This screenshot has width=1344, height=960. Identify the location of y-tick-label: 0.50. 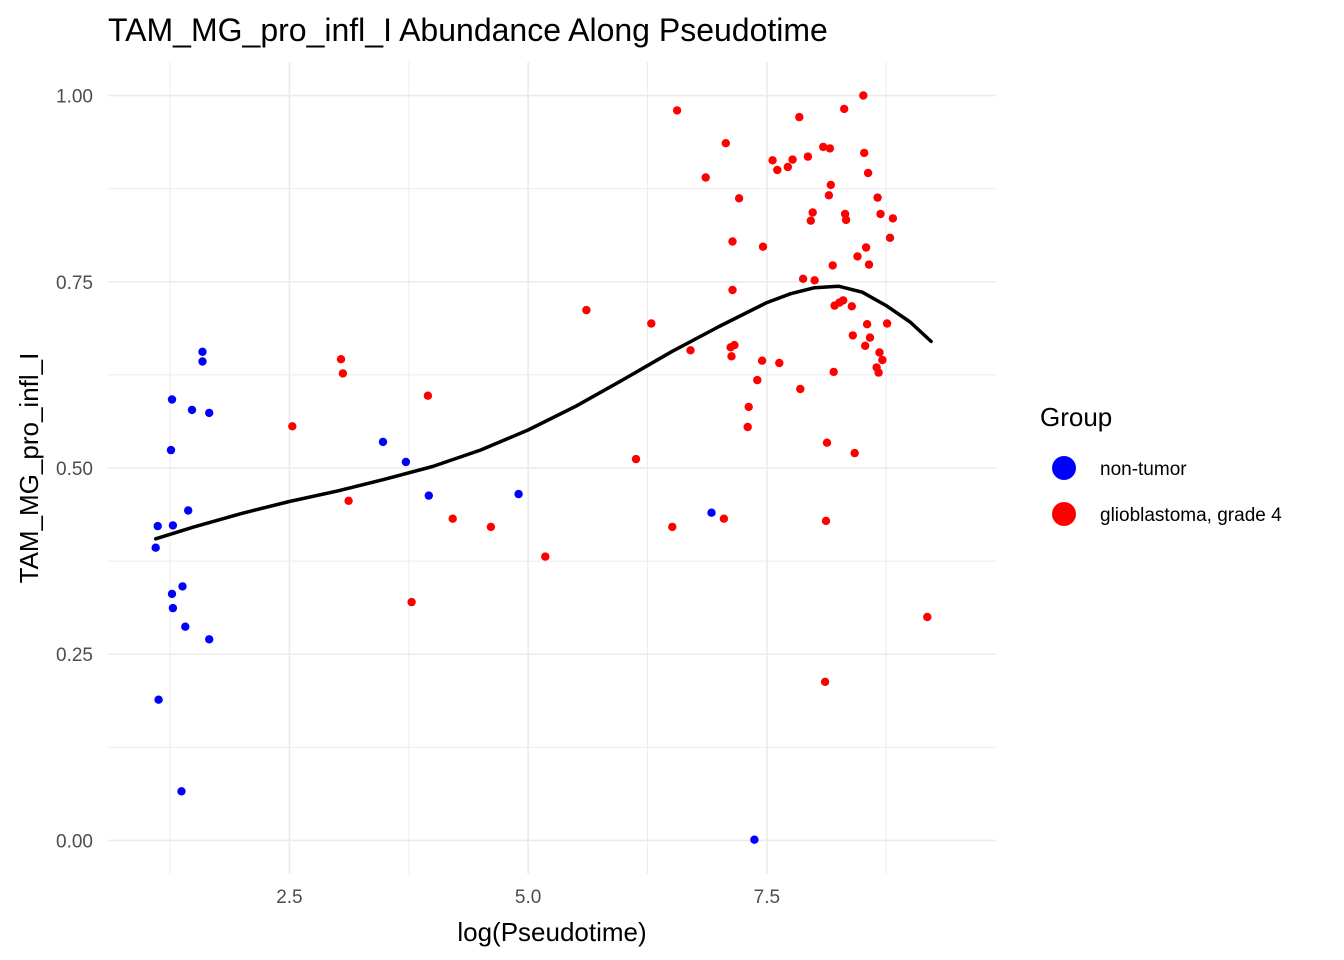
(74, 469).